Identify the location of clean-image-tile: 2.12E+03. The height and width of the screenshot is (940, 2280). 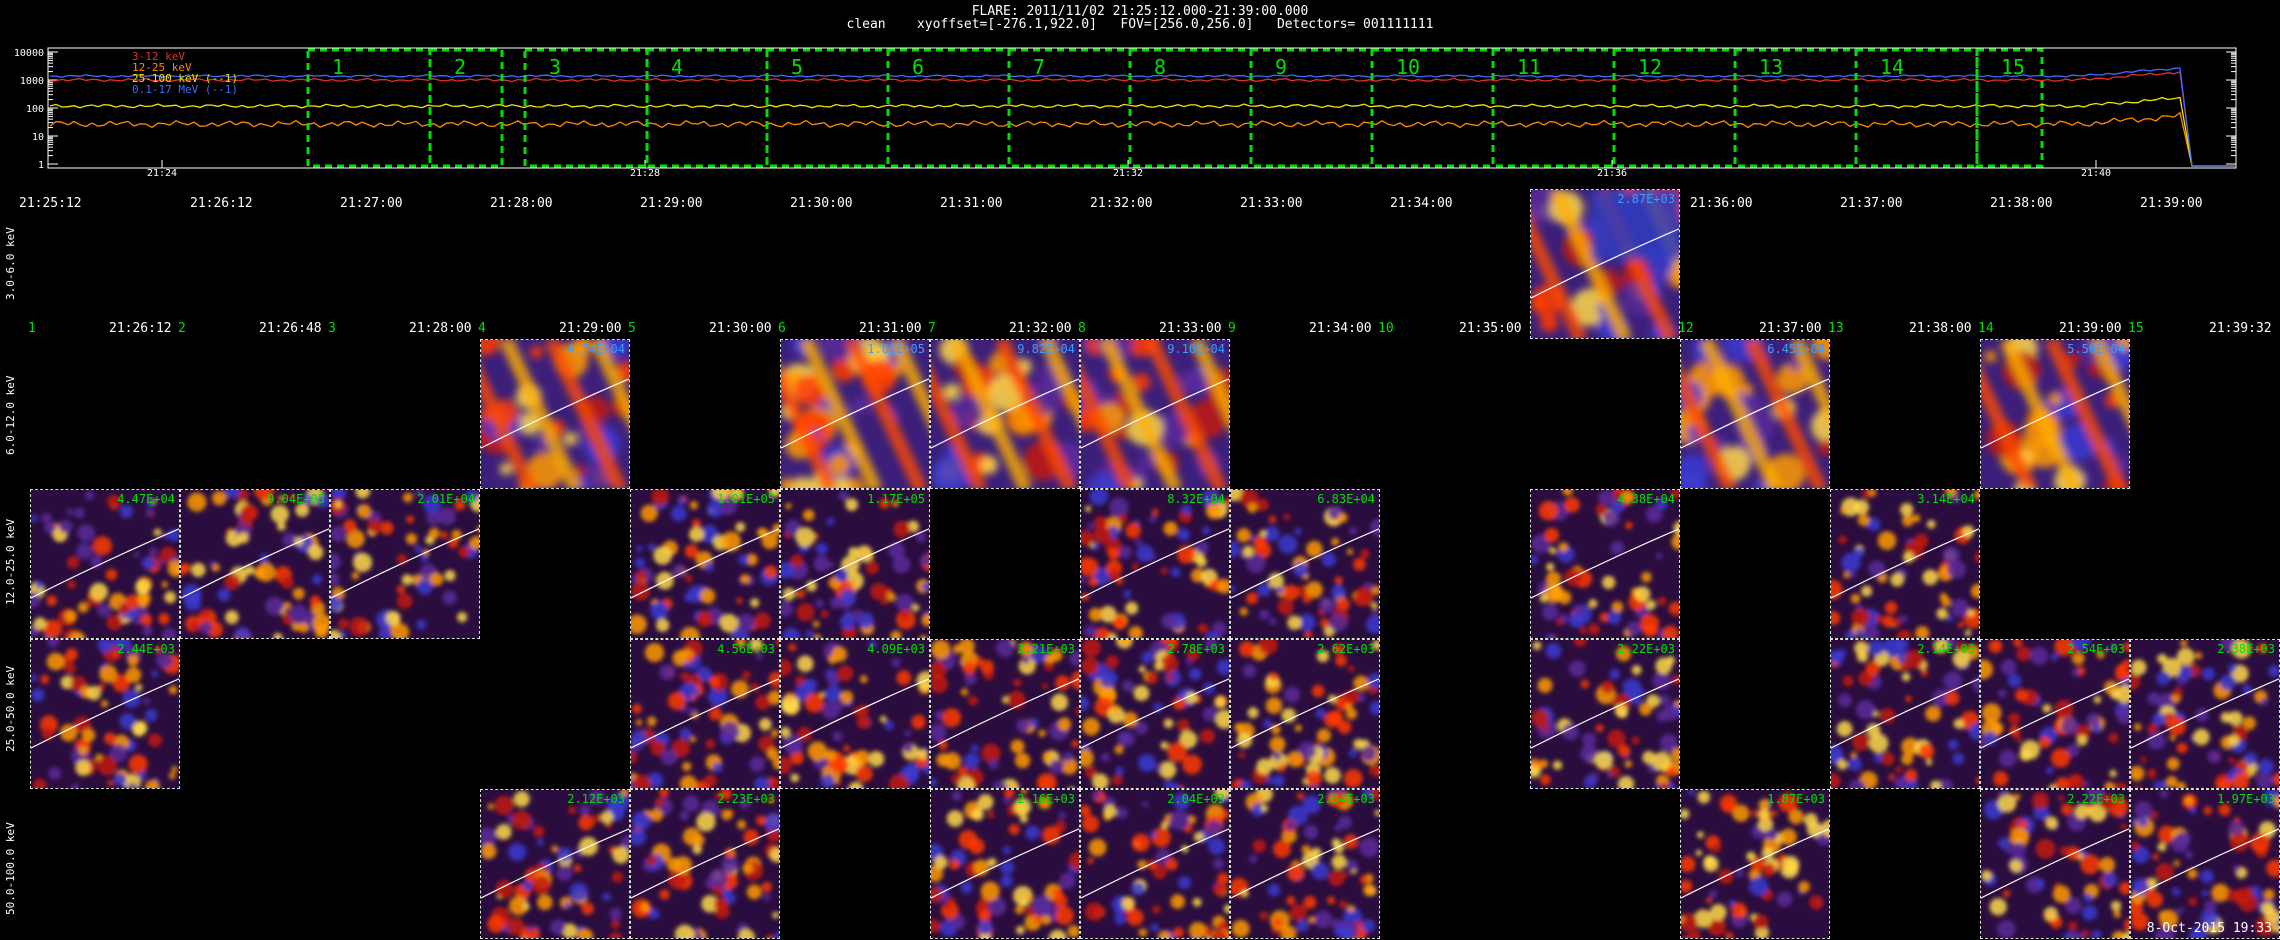
(555, 864).